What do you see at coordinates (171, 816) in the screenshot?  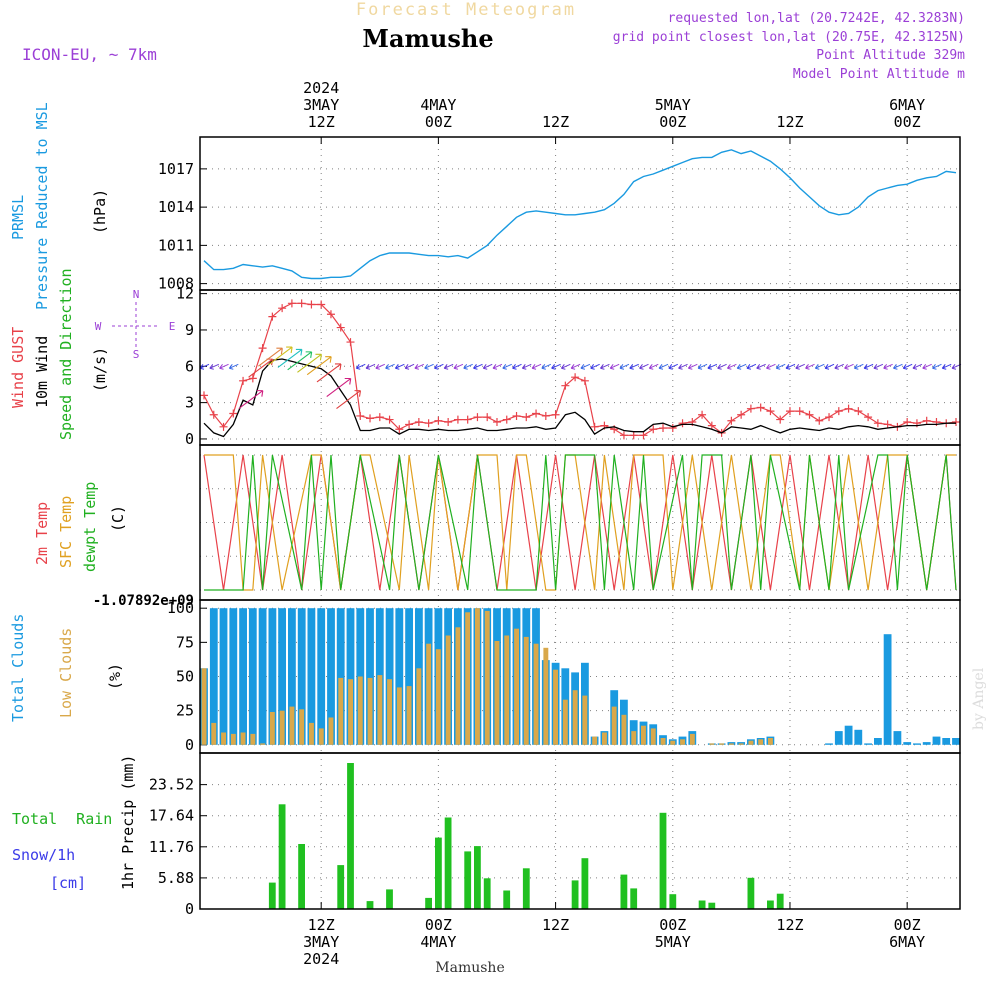 I see `precip-tick-label: 17.64` at bounding box center [171, 816].